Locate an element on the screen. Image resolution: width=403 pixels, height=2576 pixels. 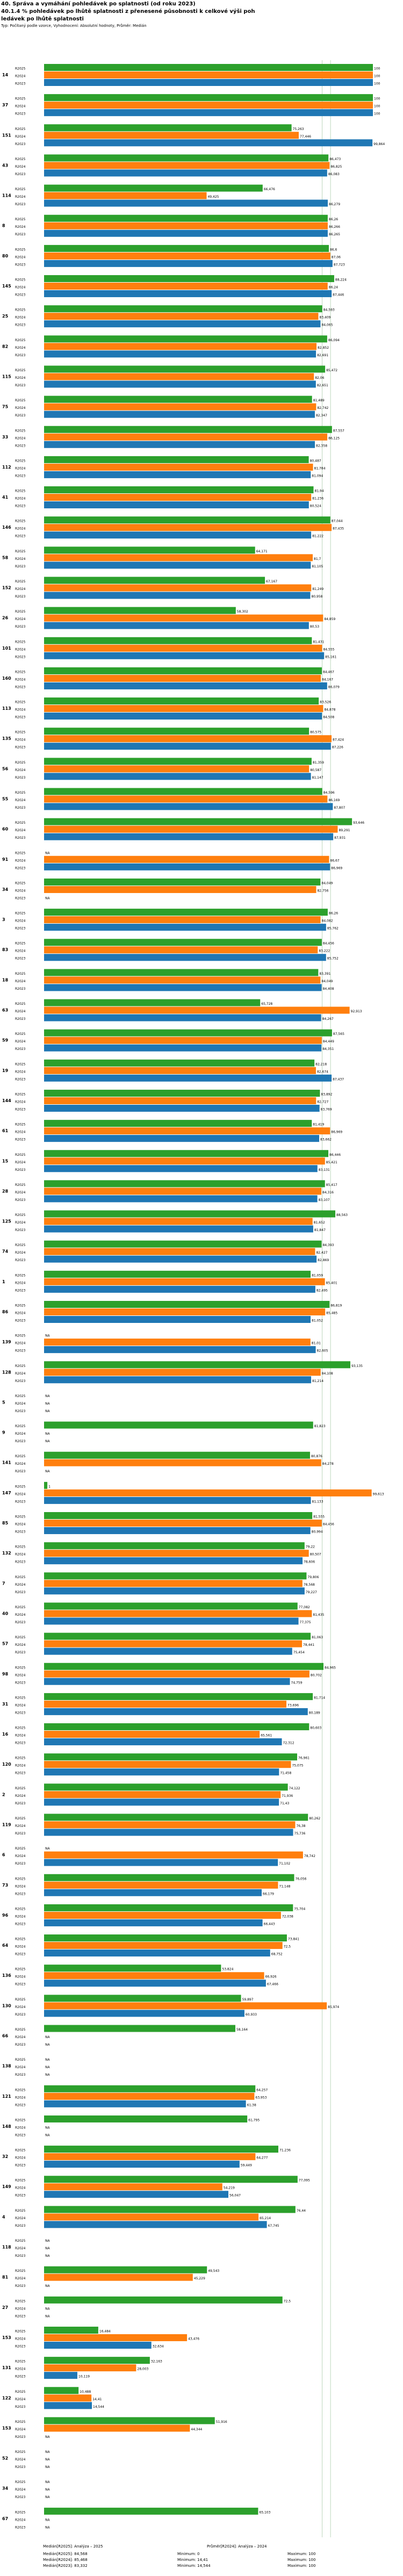
group-label: 37 is located at coordinates (5, 105).